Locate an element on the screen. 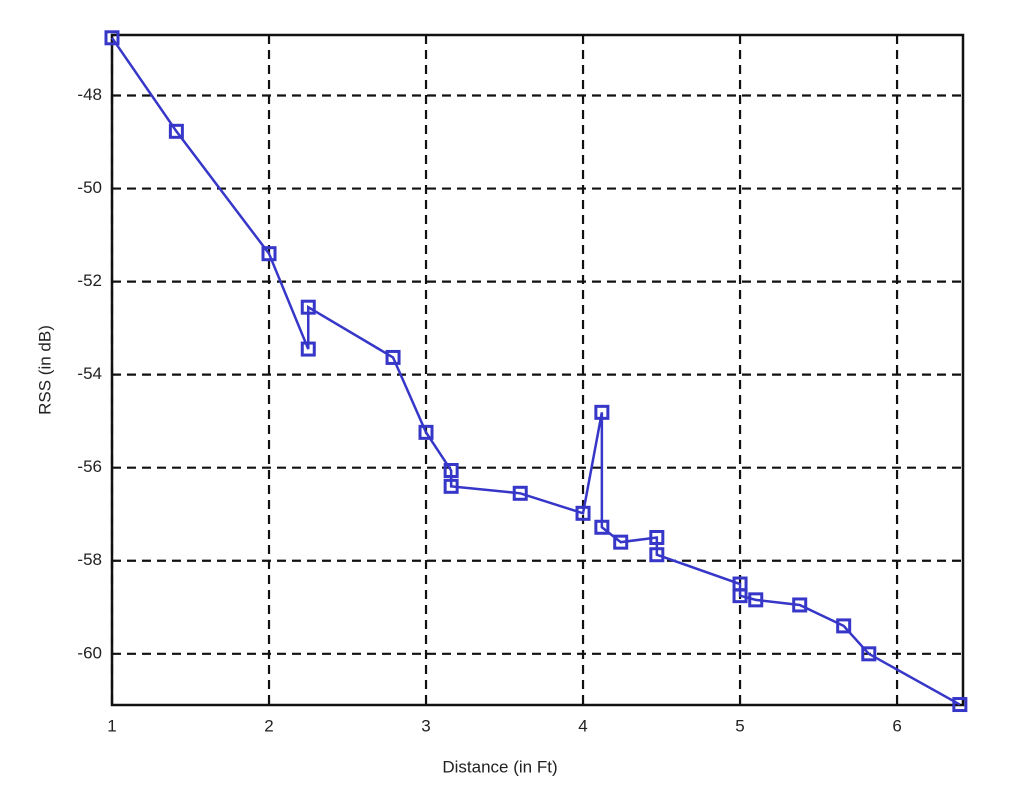  y-tick-label: -56 is located at coordinates (89, 466).